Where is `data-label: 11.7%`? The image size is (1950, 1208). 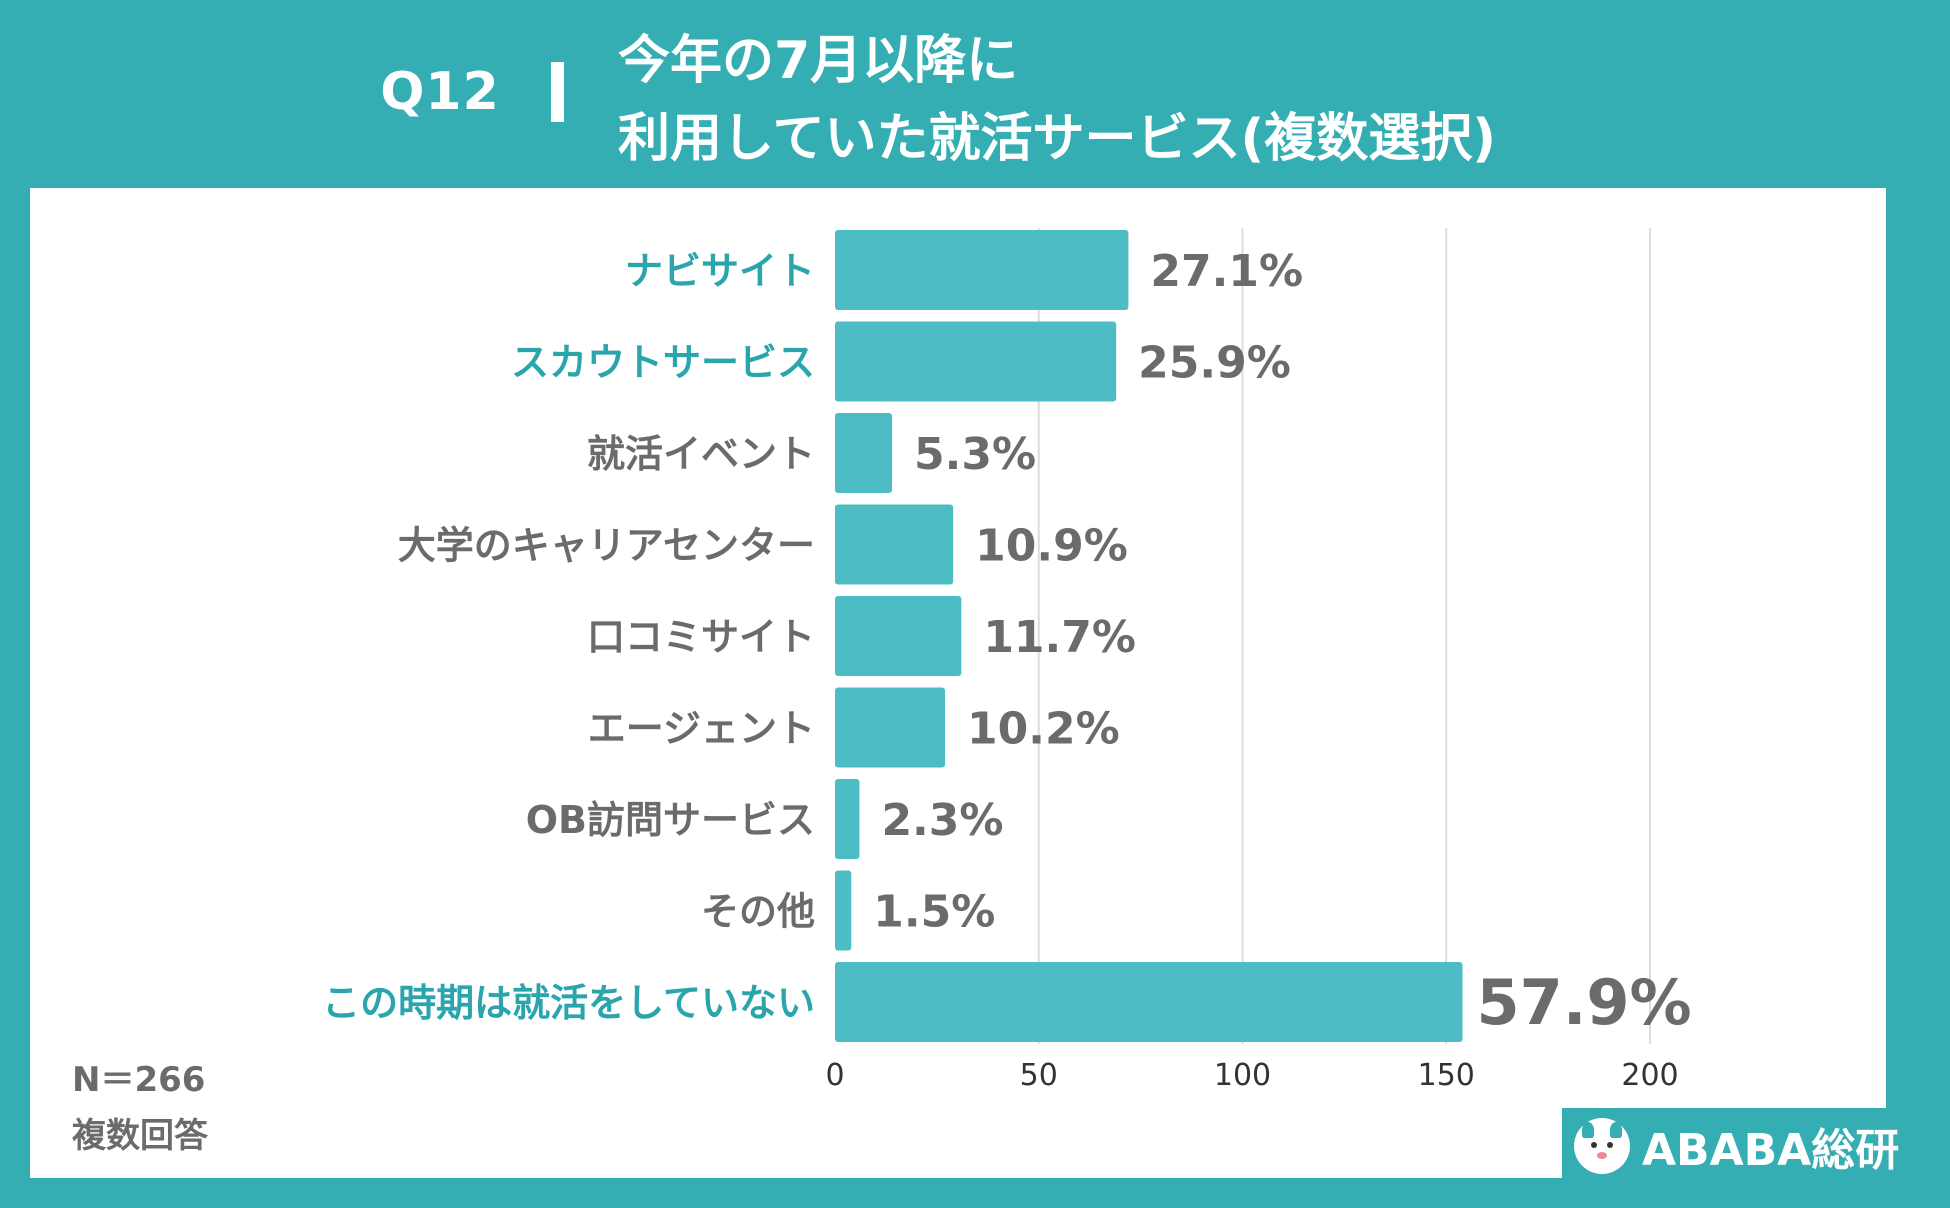
data-label: 11.7% is located at coordinates (1059, 637).